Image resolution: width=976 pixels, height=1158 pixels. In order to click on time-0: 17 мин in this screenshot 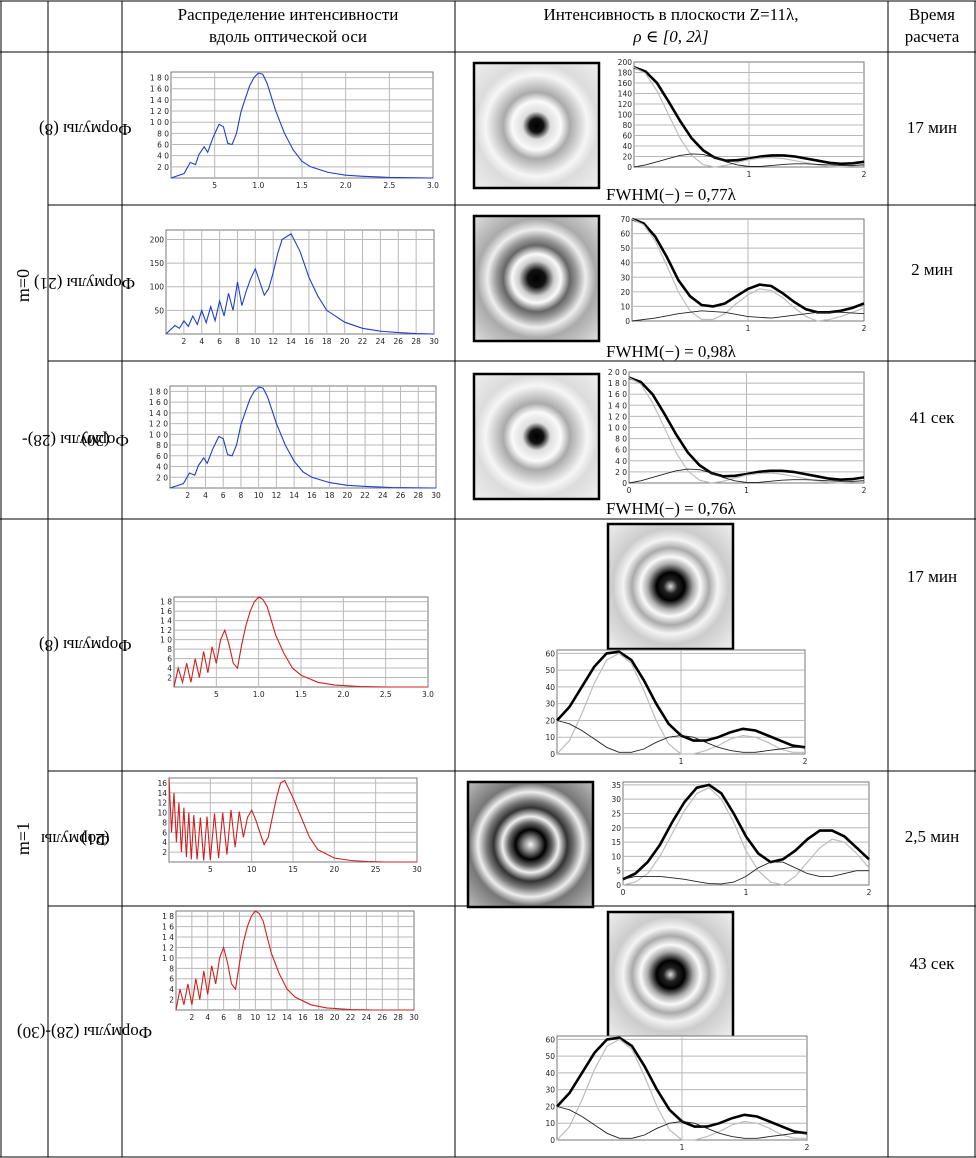, I will do `click(932, 127)`.